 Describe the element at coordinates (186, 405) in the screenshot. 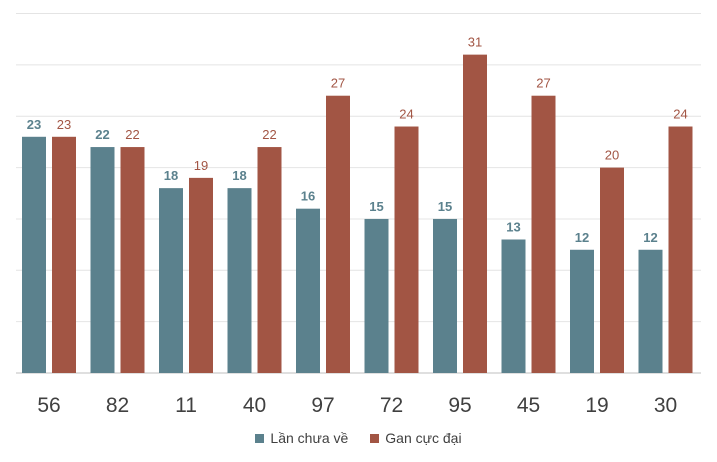

I see `x-tick-label-11: 11` at that location.